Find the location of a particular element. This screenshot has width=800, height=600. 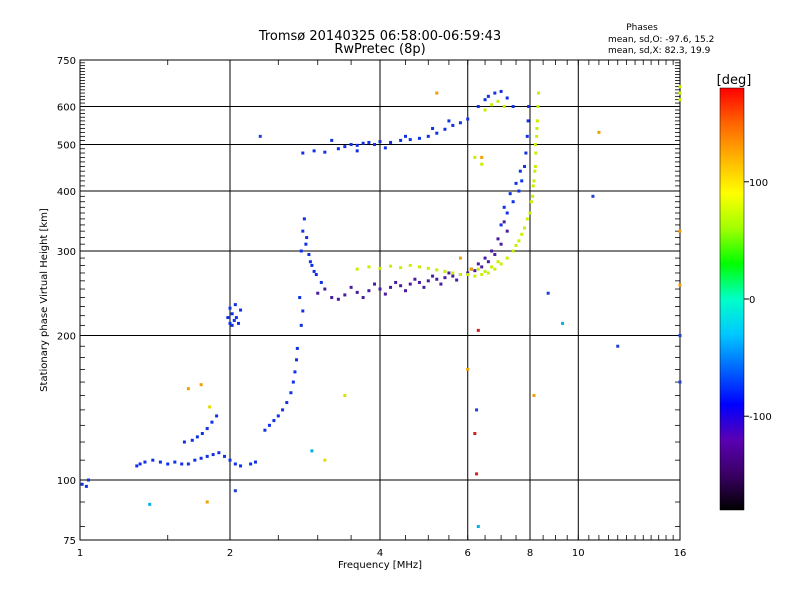

colorbar-ticks: 100 0 -100 is located at coordinates (758, 300).